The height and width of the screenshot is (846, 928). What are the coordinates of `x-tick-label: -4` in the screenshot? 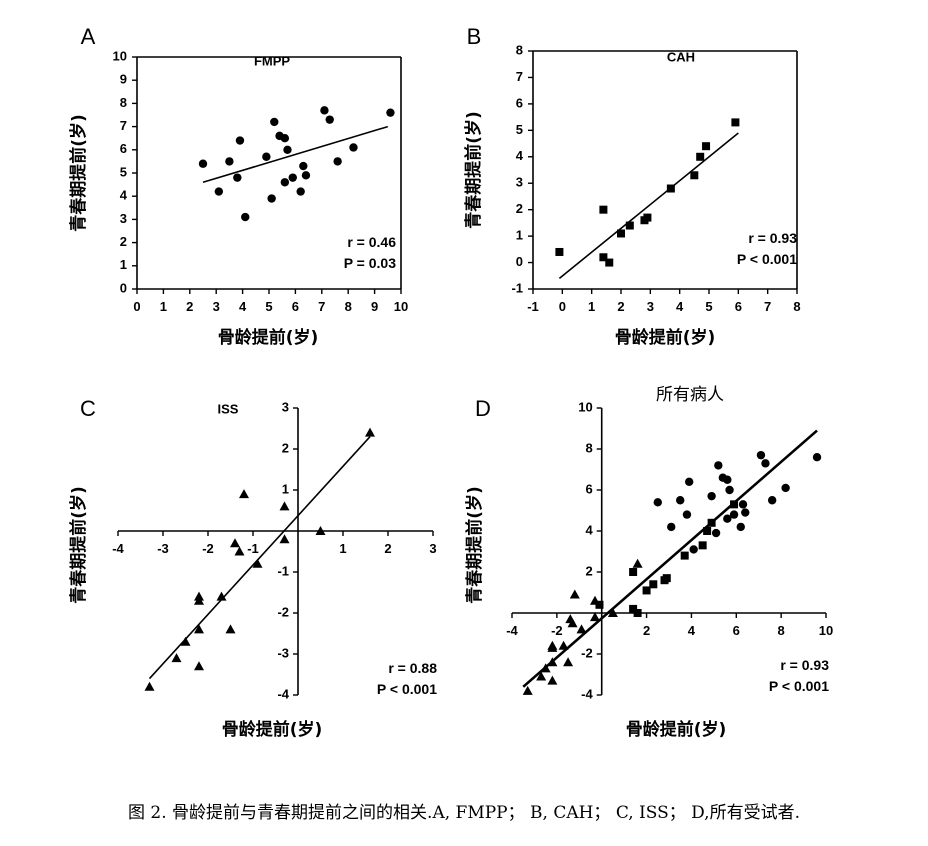 It's located at (118, 548).